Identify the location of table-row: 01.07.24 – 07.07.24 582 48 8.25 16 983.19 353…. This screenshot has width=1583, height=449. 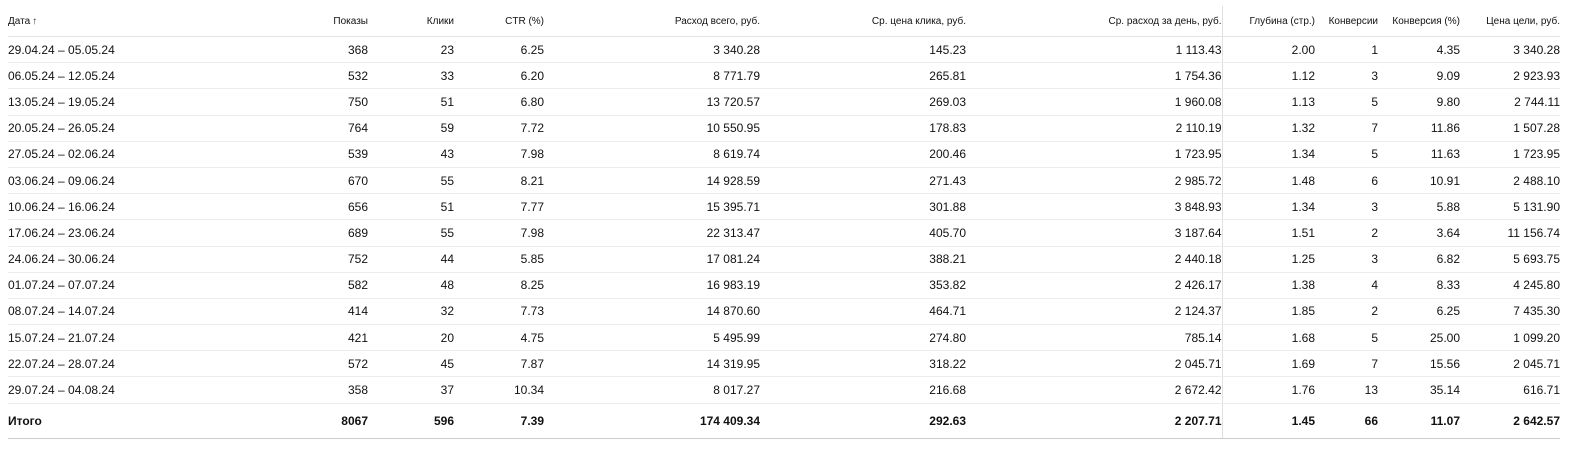
(784, 285).